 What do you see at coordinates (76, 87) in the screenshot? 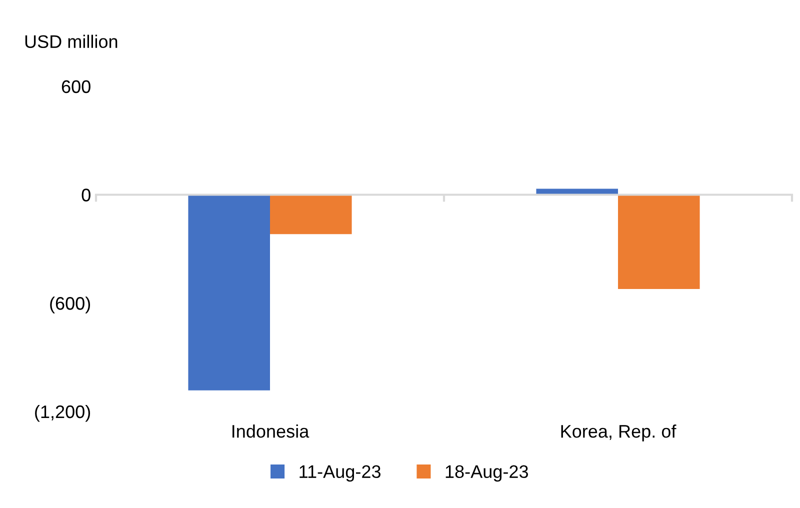
I see `y-tick-label: 600` at bounding box center [76, 87].